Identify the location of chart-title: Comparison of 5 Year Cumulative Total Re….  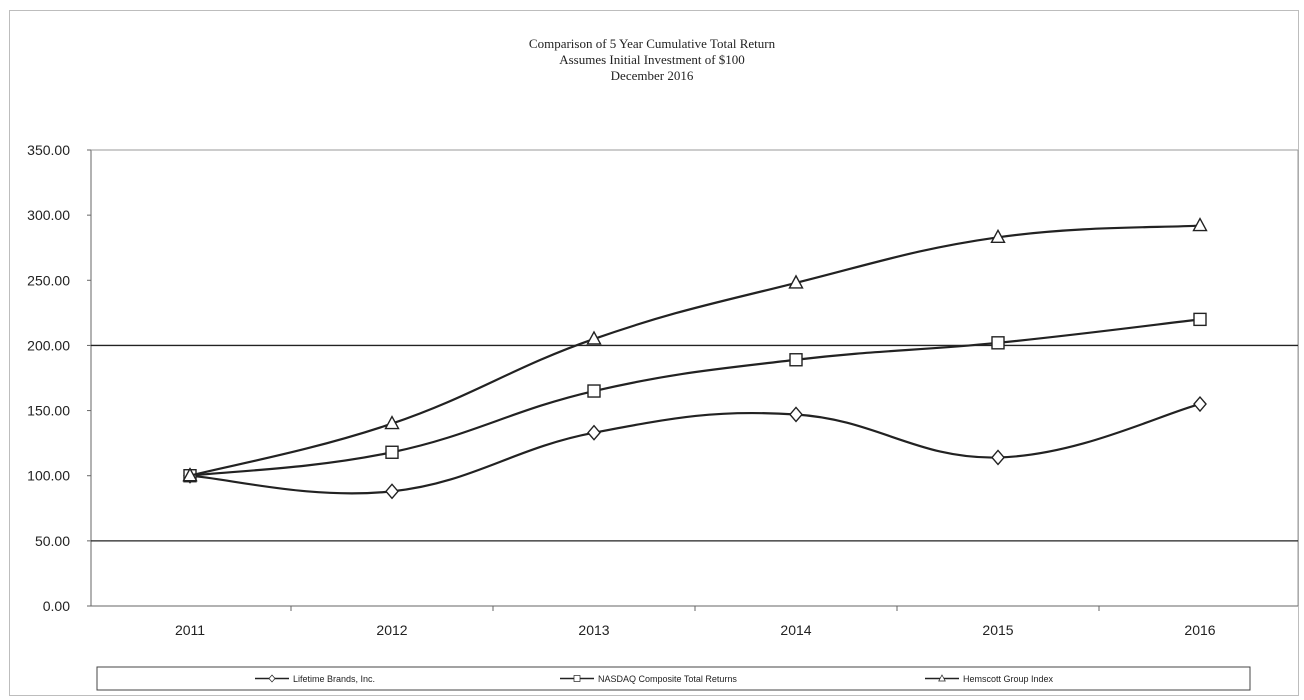
(652, 43).